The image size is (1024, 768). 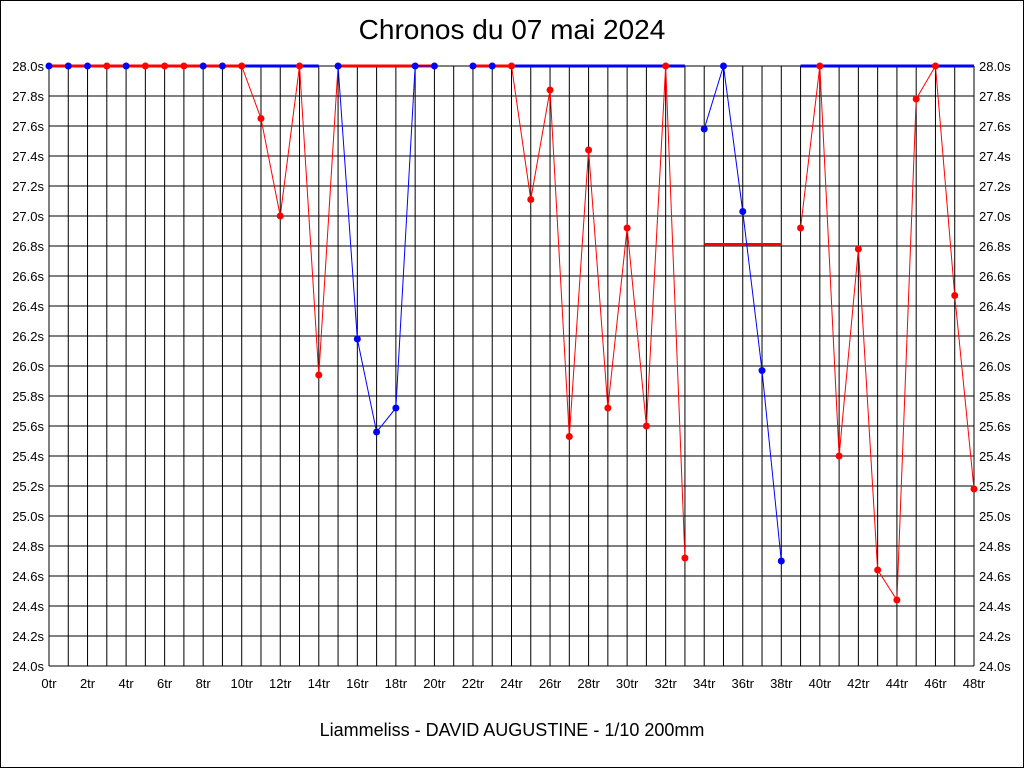 What do you see at coordinates (781, 683) in the screenshot?
I see `x-tick-label: 38tr` at bounding box center [781, 683].